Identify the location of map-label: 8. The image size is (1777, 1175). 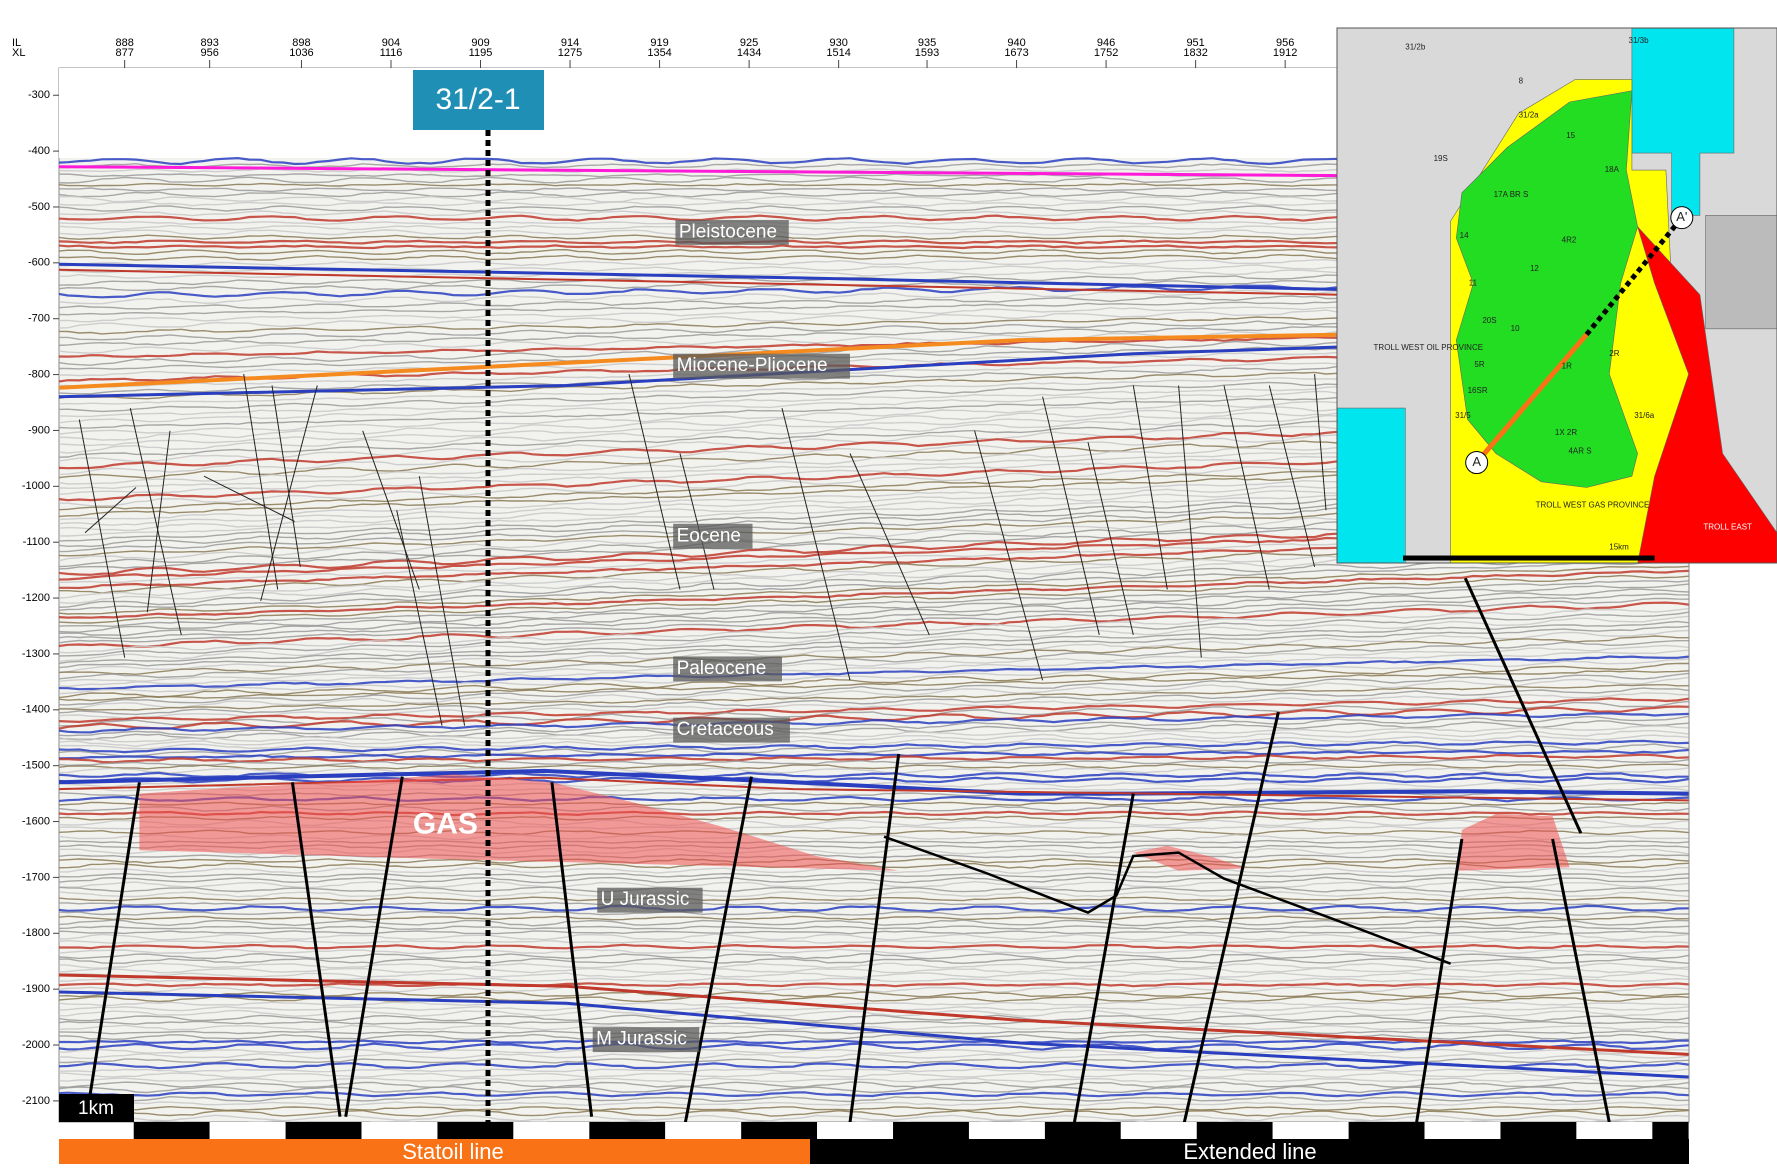
(1521, 81).